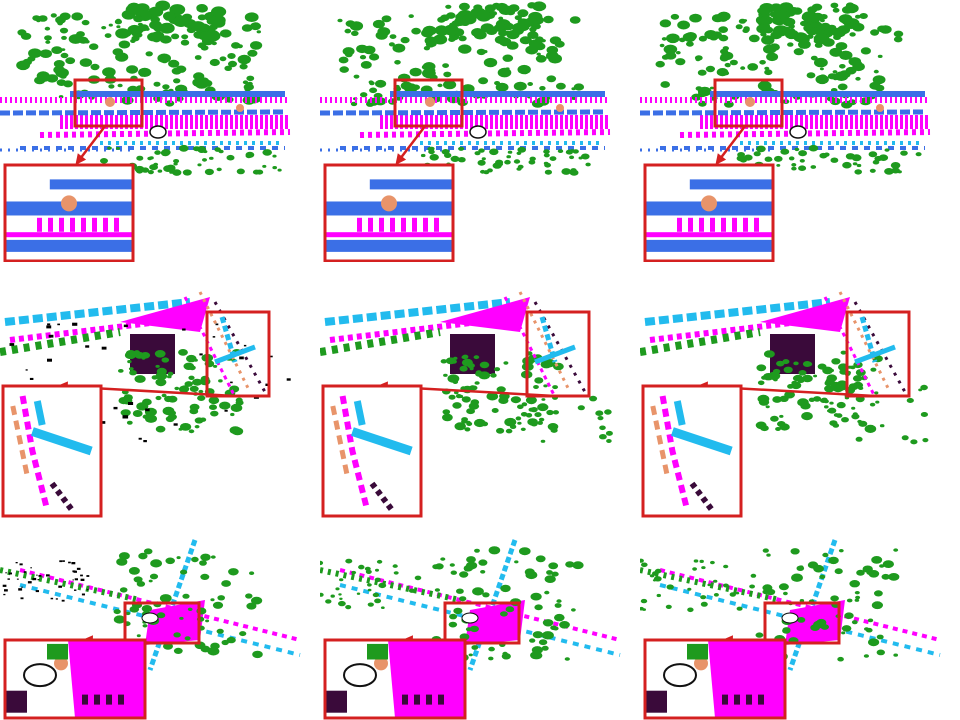 The image size is (960, 720). I want to click on panel-intersection-scene-1-col1, so click(159, 396).